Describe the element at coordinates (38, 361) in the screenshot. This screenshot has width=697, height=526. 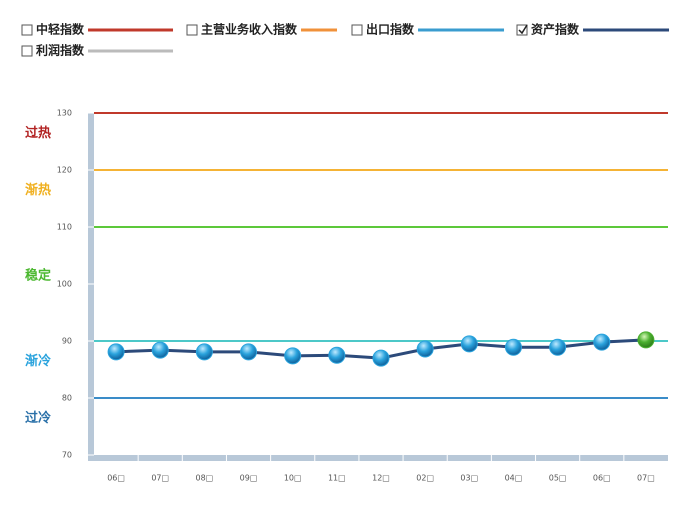
I see `zone-label: 渐冷` at that location.